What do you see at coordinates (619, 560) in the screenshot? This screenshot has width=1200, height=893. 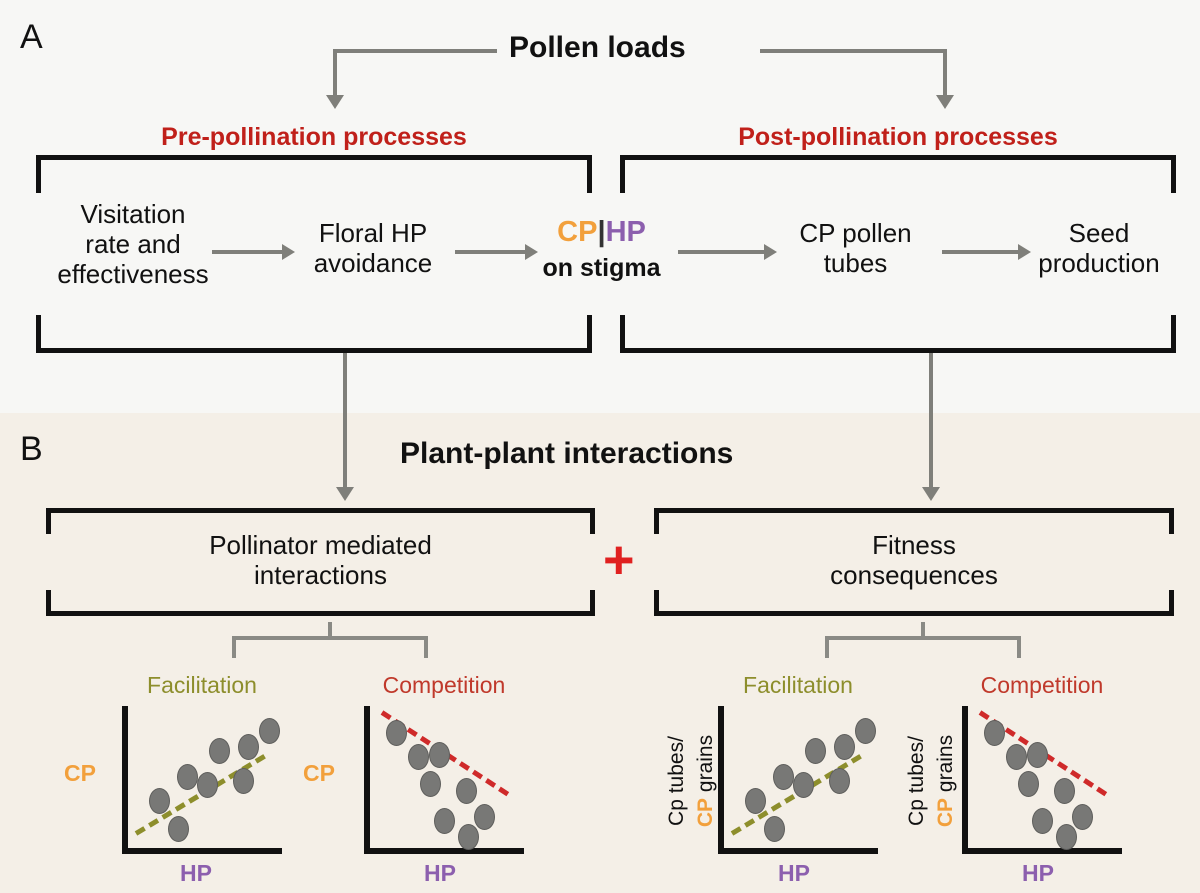 I see `plus-symbol: +` at bounding box center [619, 560].